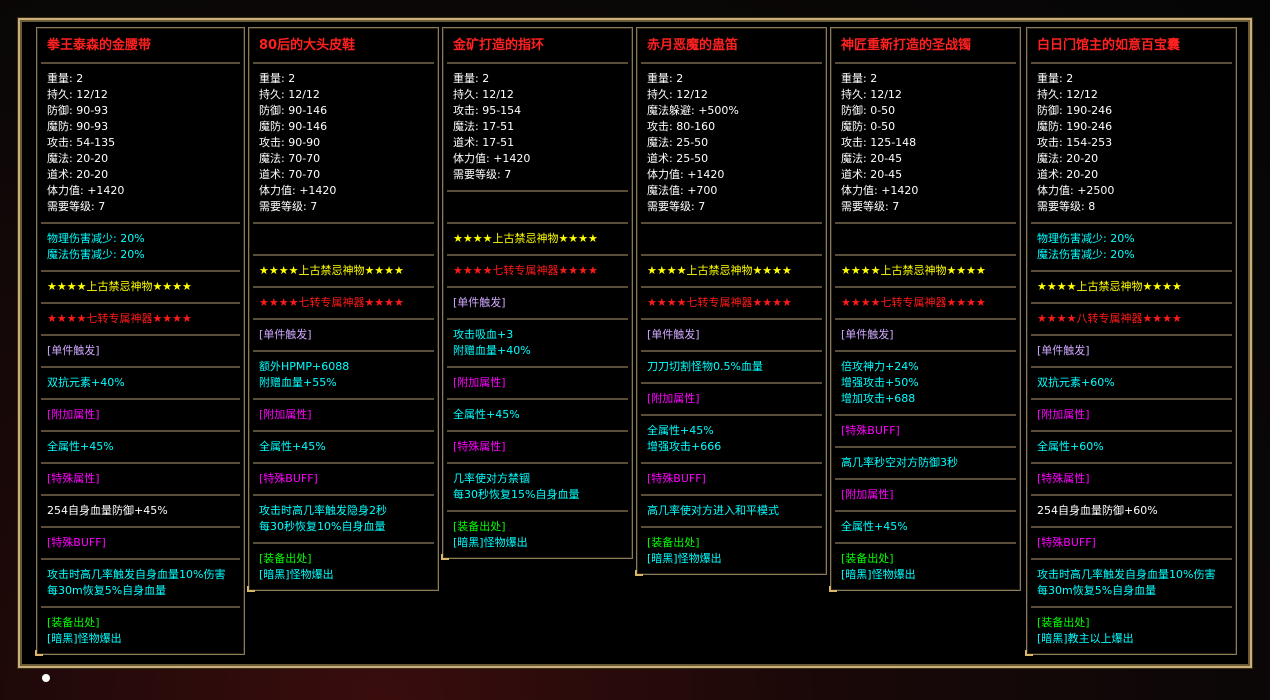 The width and height of the screenshot is (1270, 700). Describe the element at coordinates (1076, 382) in the screenshot. I see `attribute-line: 双抗元素+60%` at that location.